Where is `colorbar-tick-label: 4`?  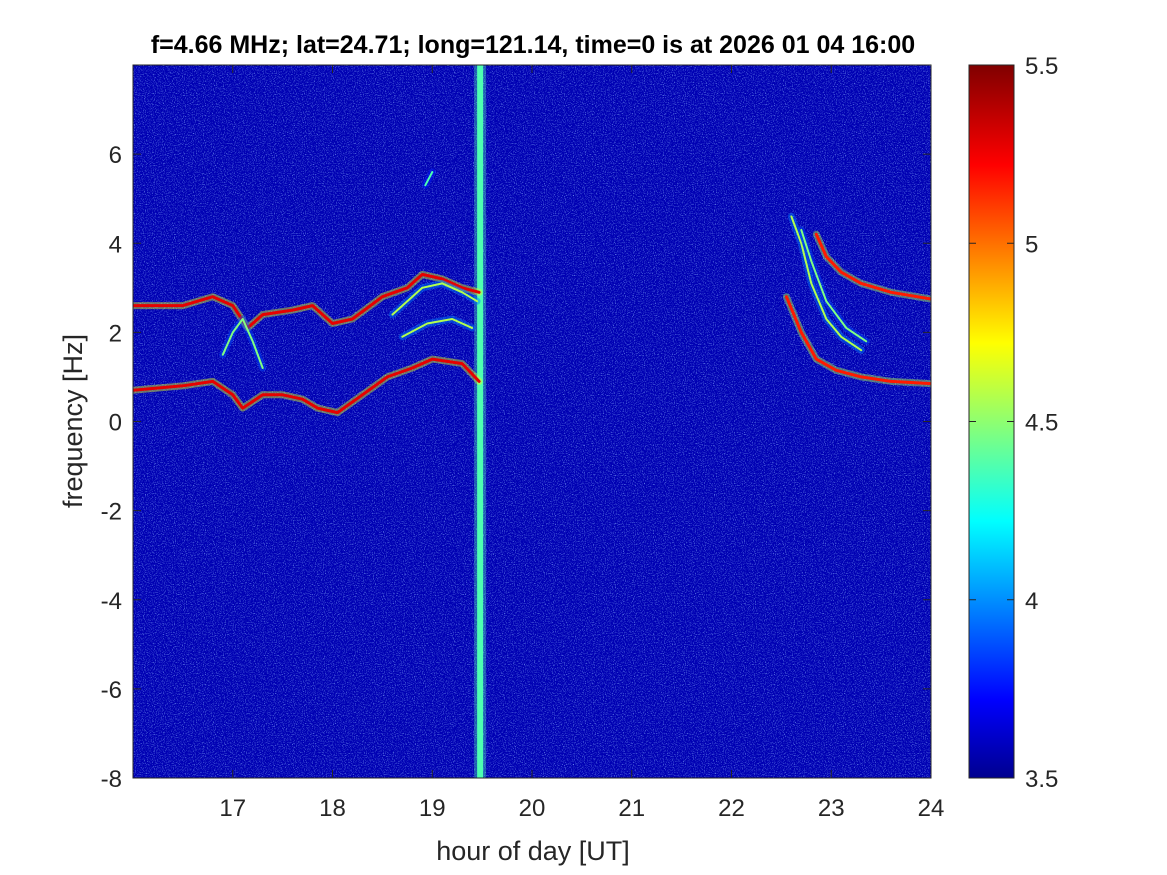
colorbar-tick-label: 4 is located at coordinates (1031, 601).